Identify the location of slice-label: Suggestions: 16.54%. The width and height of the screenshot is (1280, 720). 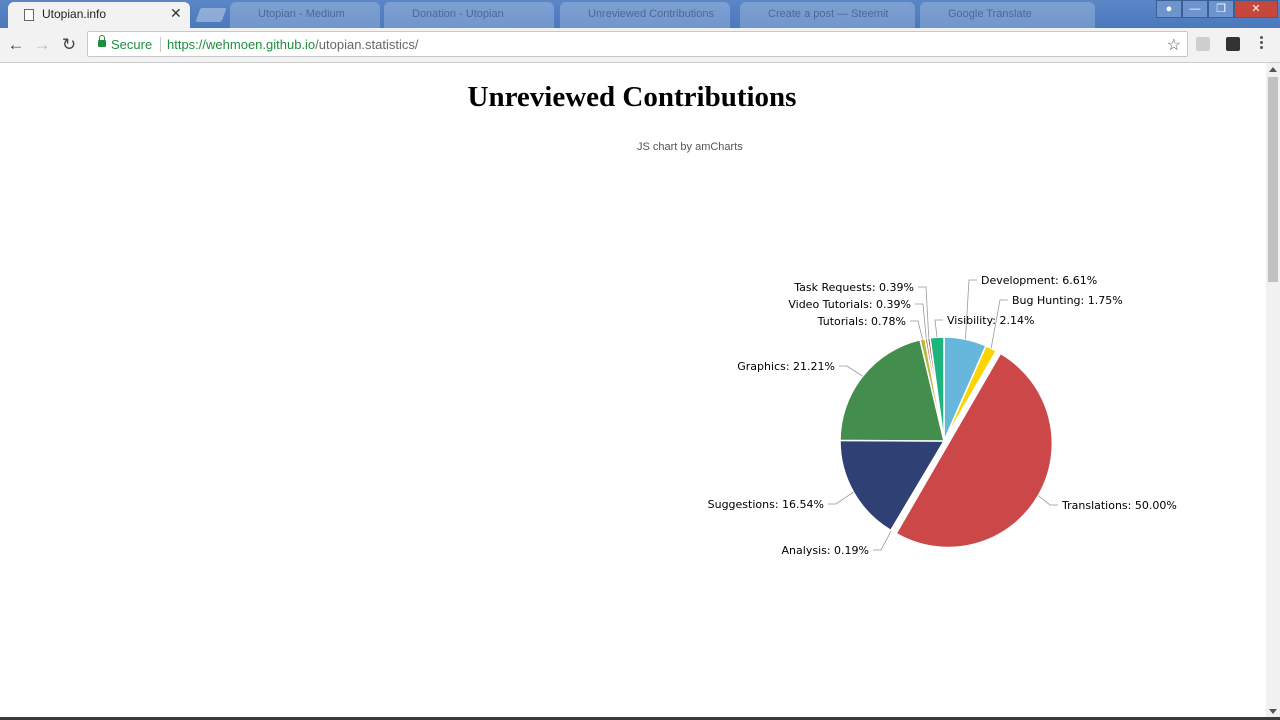
(766, 504).